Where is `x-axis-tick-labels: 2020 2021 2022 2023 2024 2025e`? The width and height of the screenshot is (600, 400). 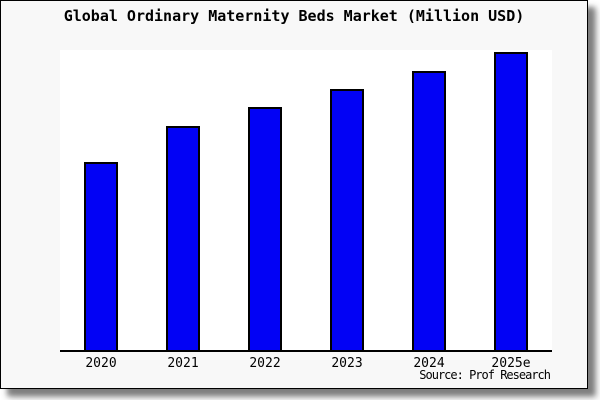 x-axis-tick-labels: 2020 2021 2022 2023 2024 2025e is located at coordinates (306, 364).